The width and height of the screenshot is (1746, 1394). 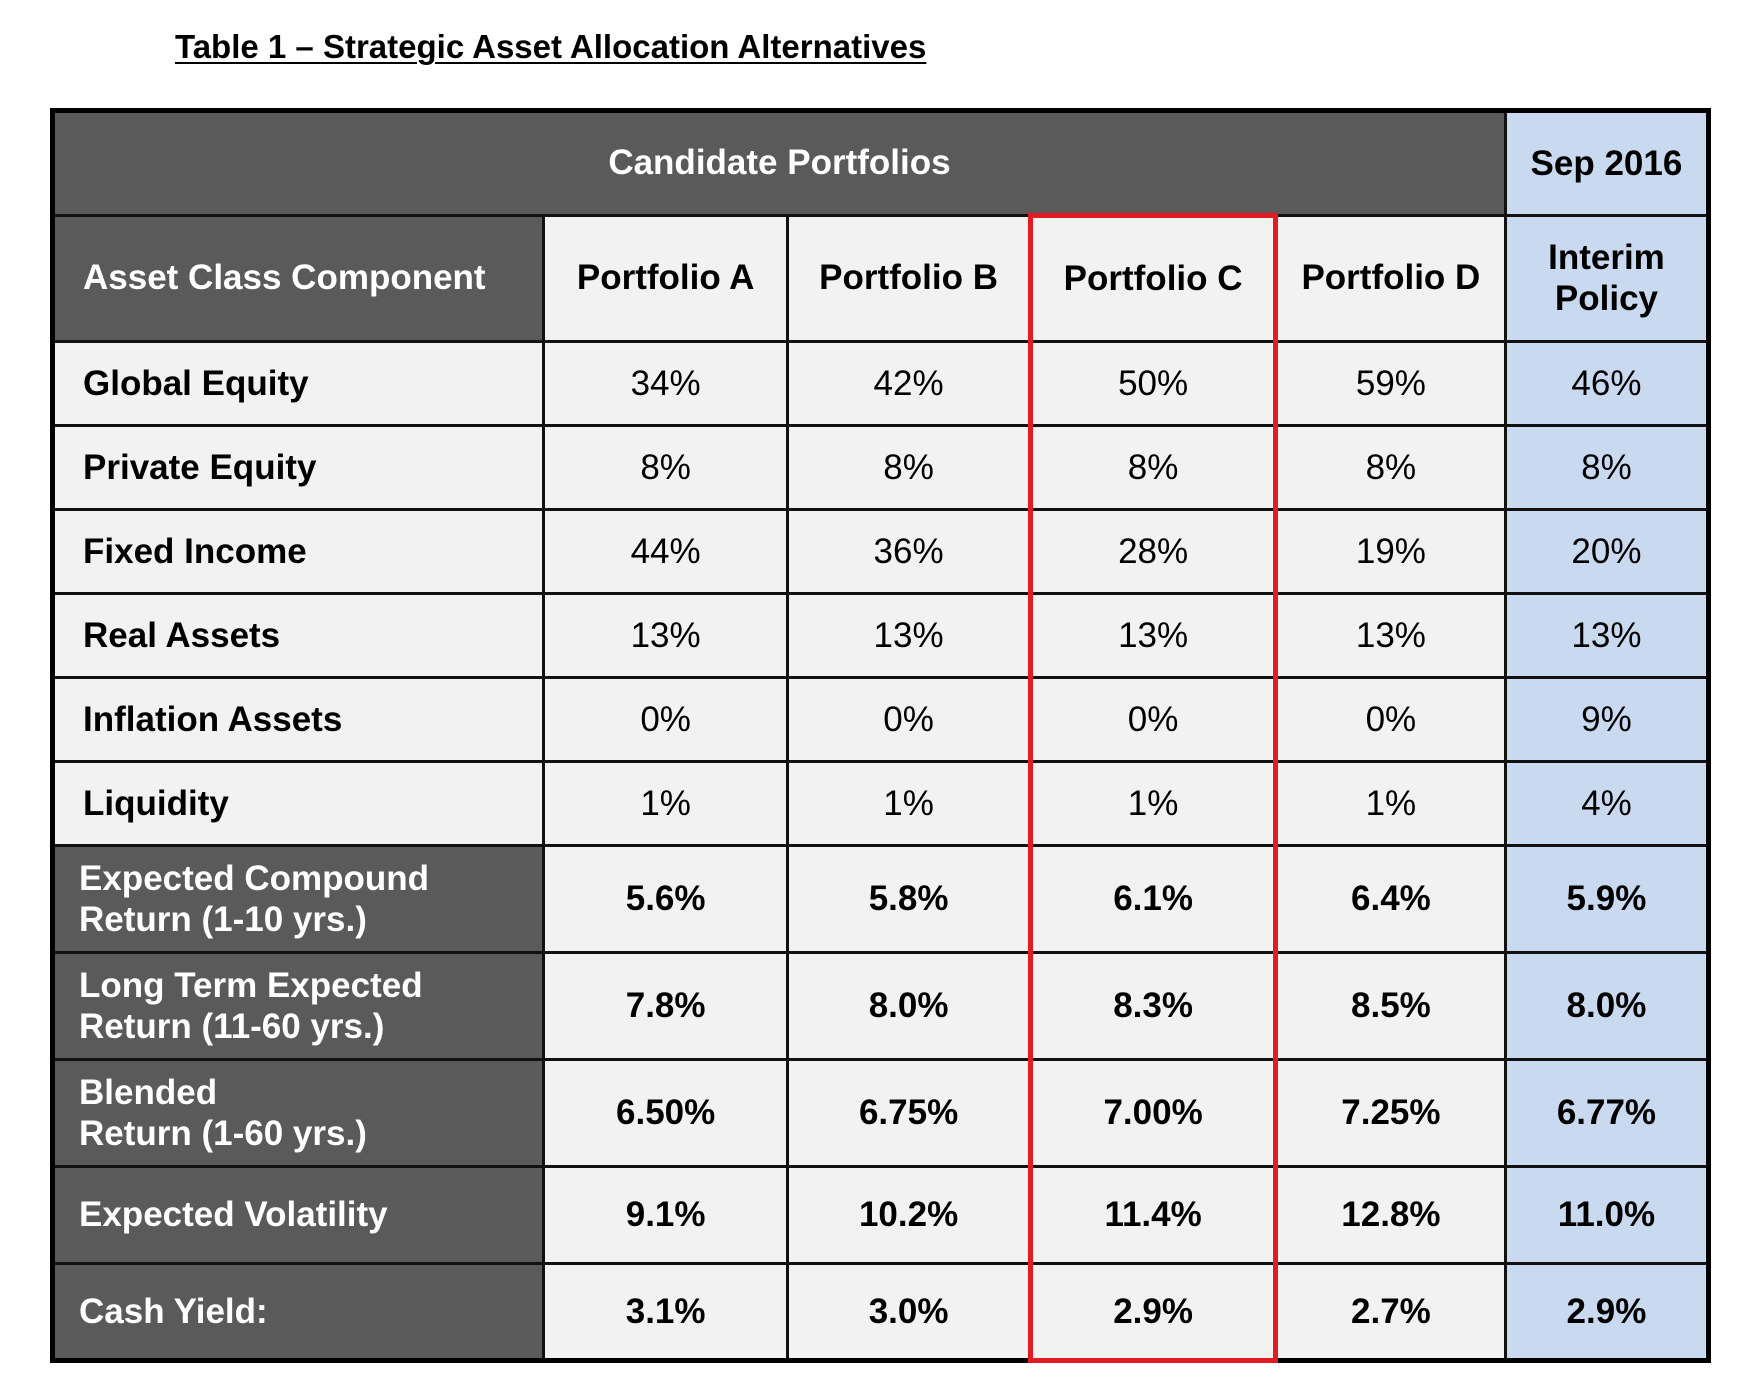 I want to click on portfolio-c-metric-value: 11.4%, so click(x=1153, y=1215).